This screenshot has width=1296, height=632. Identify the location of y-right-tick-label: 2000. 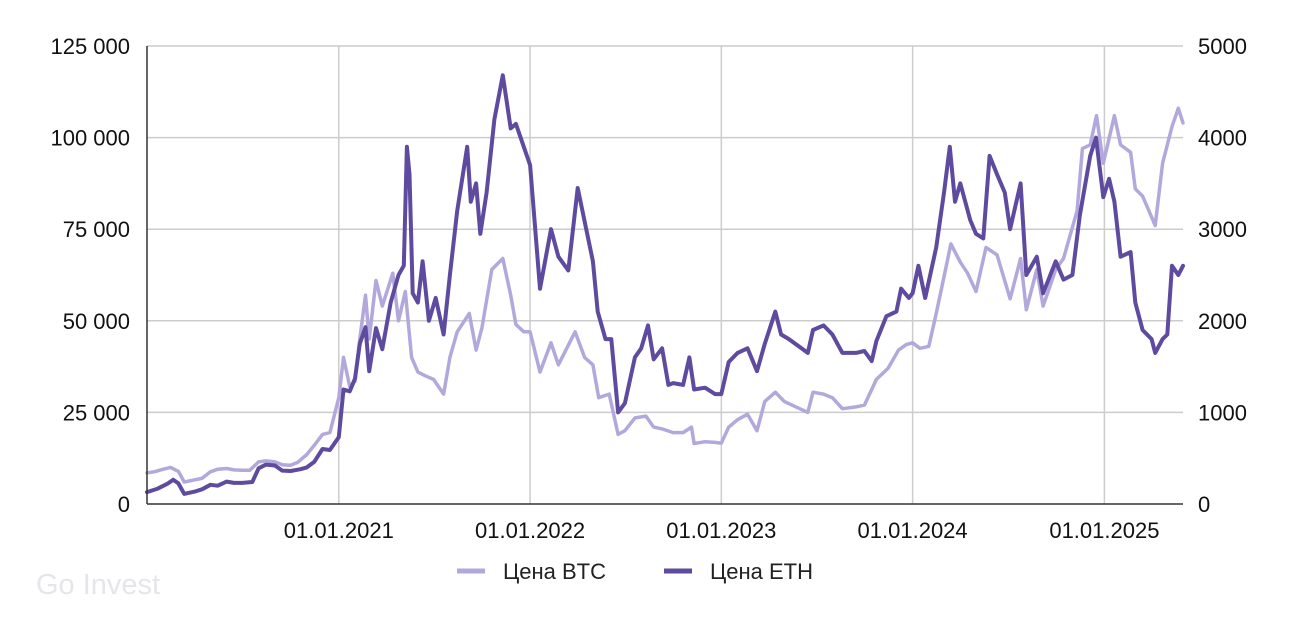
(1222, 321).